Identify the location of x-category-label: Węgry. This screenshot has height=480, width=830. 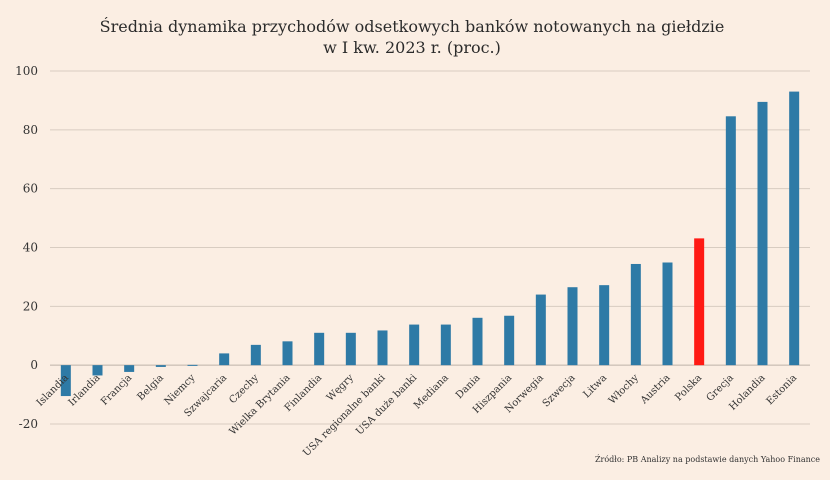
(340, 387).